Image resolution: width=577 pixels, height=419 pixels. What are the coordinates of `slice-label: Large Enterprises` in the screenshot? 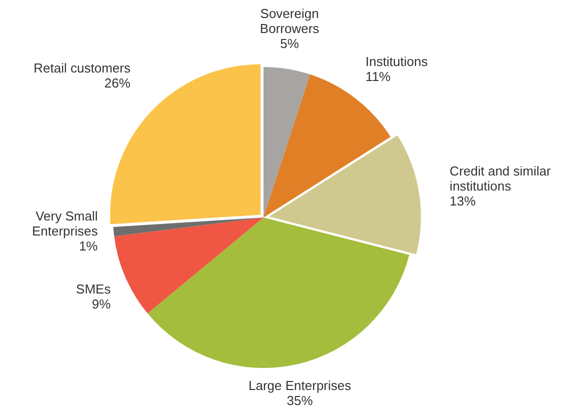 It's located at (300, 386).